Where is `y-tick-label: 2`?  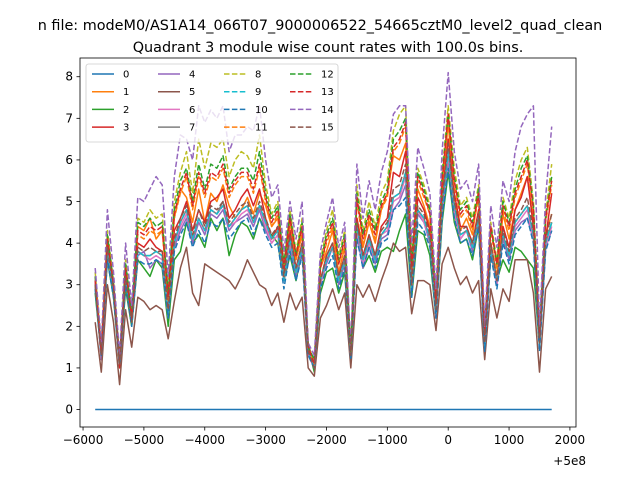
y-tick-label: 2 is located at coordinates (69, 326).